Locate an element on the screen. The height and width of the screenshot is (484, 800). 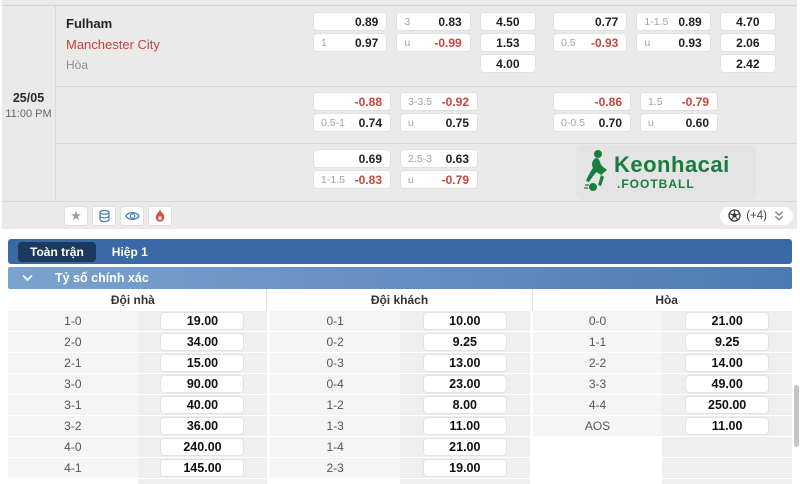
odds-box: 0.5-1 0.74 is located at coordinates (352, 122).